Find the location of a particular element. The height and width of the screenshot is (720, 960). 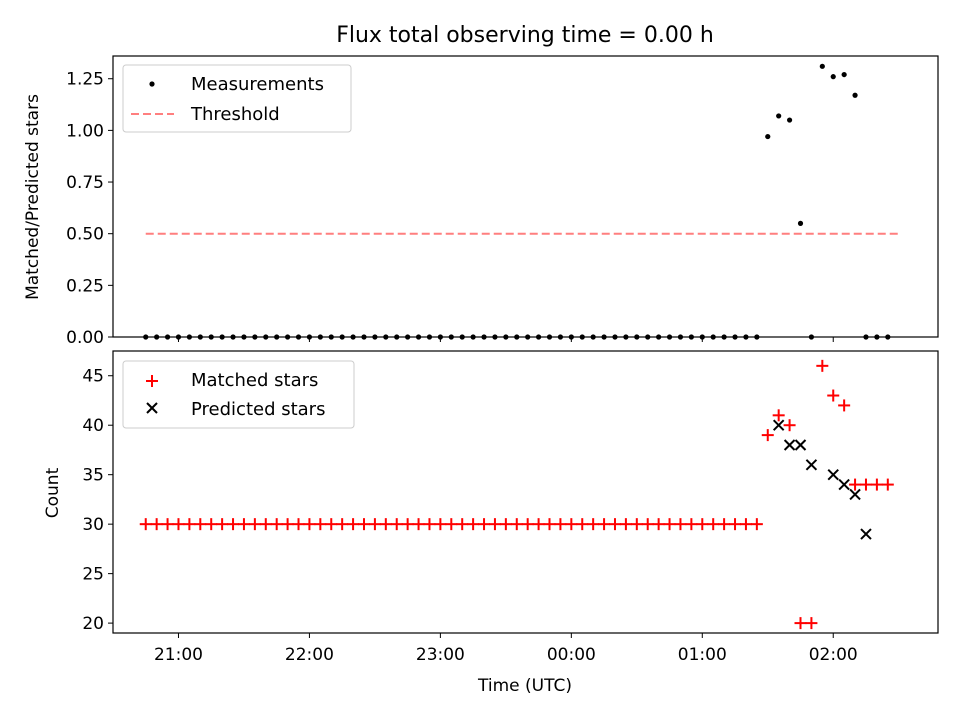

bottom-x-tick-label: 21:00 is located at coordinates (178, 655).